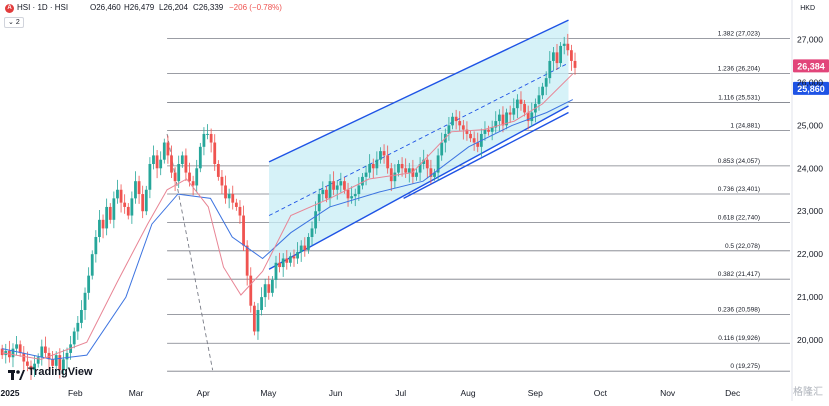 This screenshot has height=406, width=829. Describe the element at coordinates (807, 8) in the screenshot. I see `currency-label: HKD` at that location.